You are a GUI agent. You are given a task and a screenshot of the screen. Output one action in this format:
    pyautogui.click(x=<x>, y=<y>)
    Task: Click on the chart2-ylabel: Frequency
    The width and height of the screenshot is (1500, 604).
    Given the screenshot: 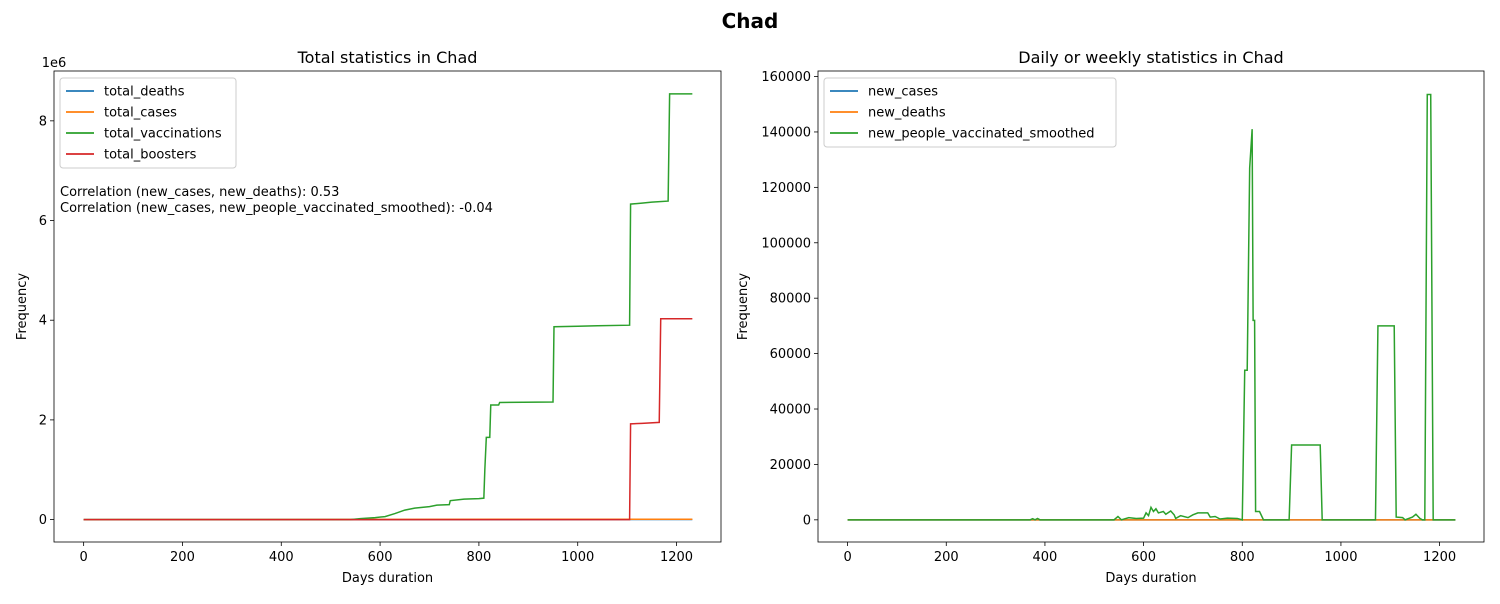 What is the action you would take?
    pyautogui.click(x=743, y=306)
    